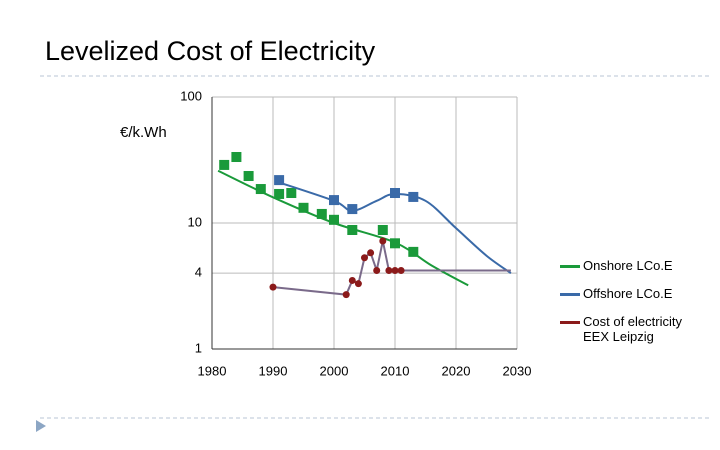 The image size is (720, 450). What do you see at coordinates (632, 329) in the screenshot?
I see `legend-label: Cost of electricity EEX Leipzig` at bounding box center [632, 329].